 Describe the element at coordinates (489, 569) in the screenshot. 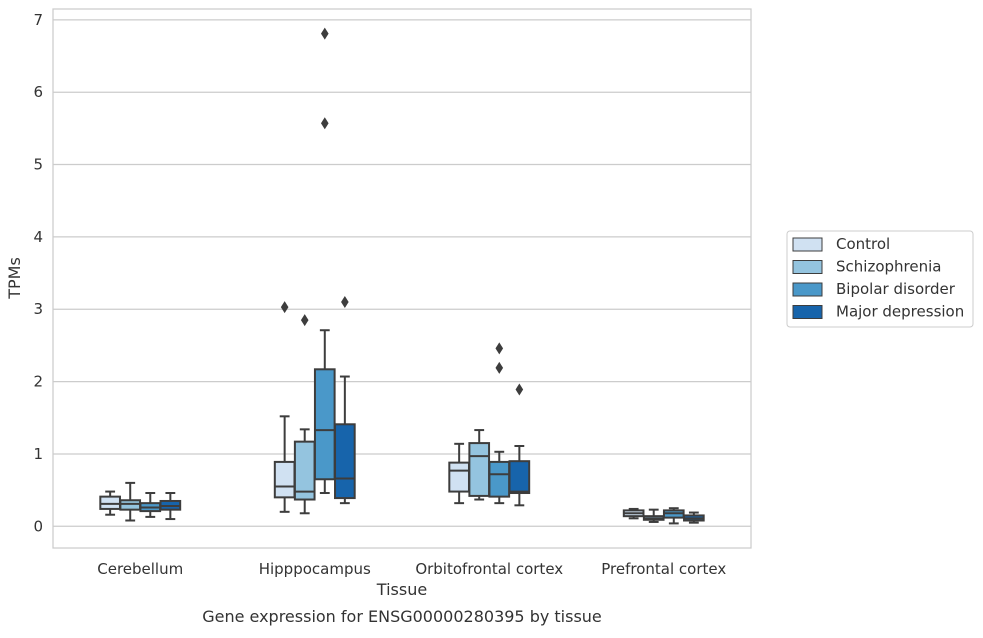

I see `x-tick-label: Orbitofrontal cortex` at that location.